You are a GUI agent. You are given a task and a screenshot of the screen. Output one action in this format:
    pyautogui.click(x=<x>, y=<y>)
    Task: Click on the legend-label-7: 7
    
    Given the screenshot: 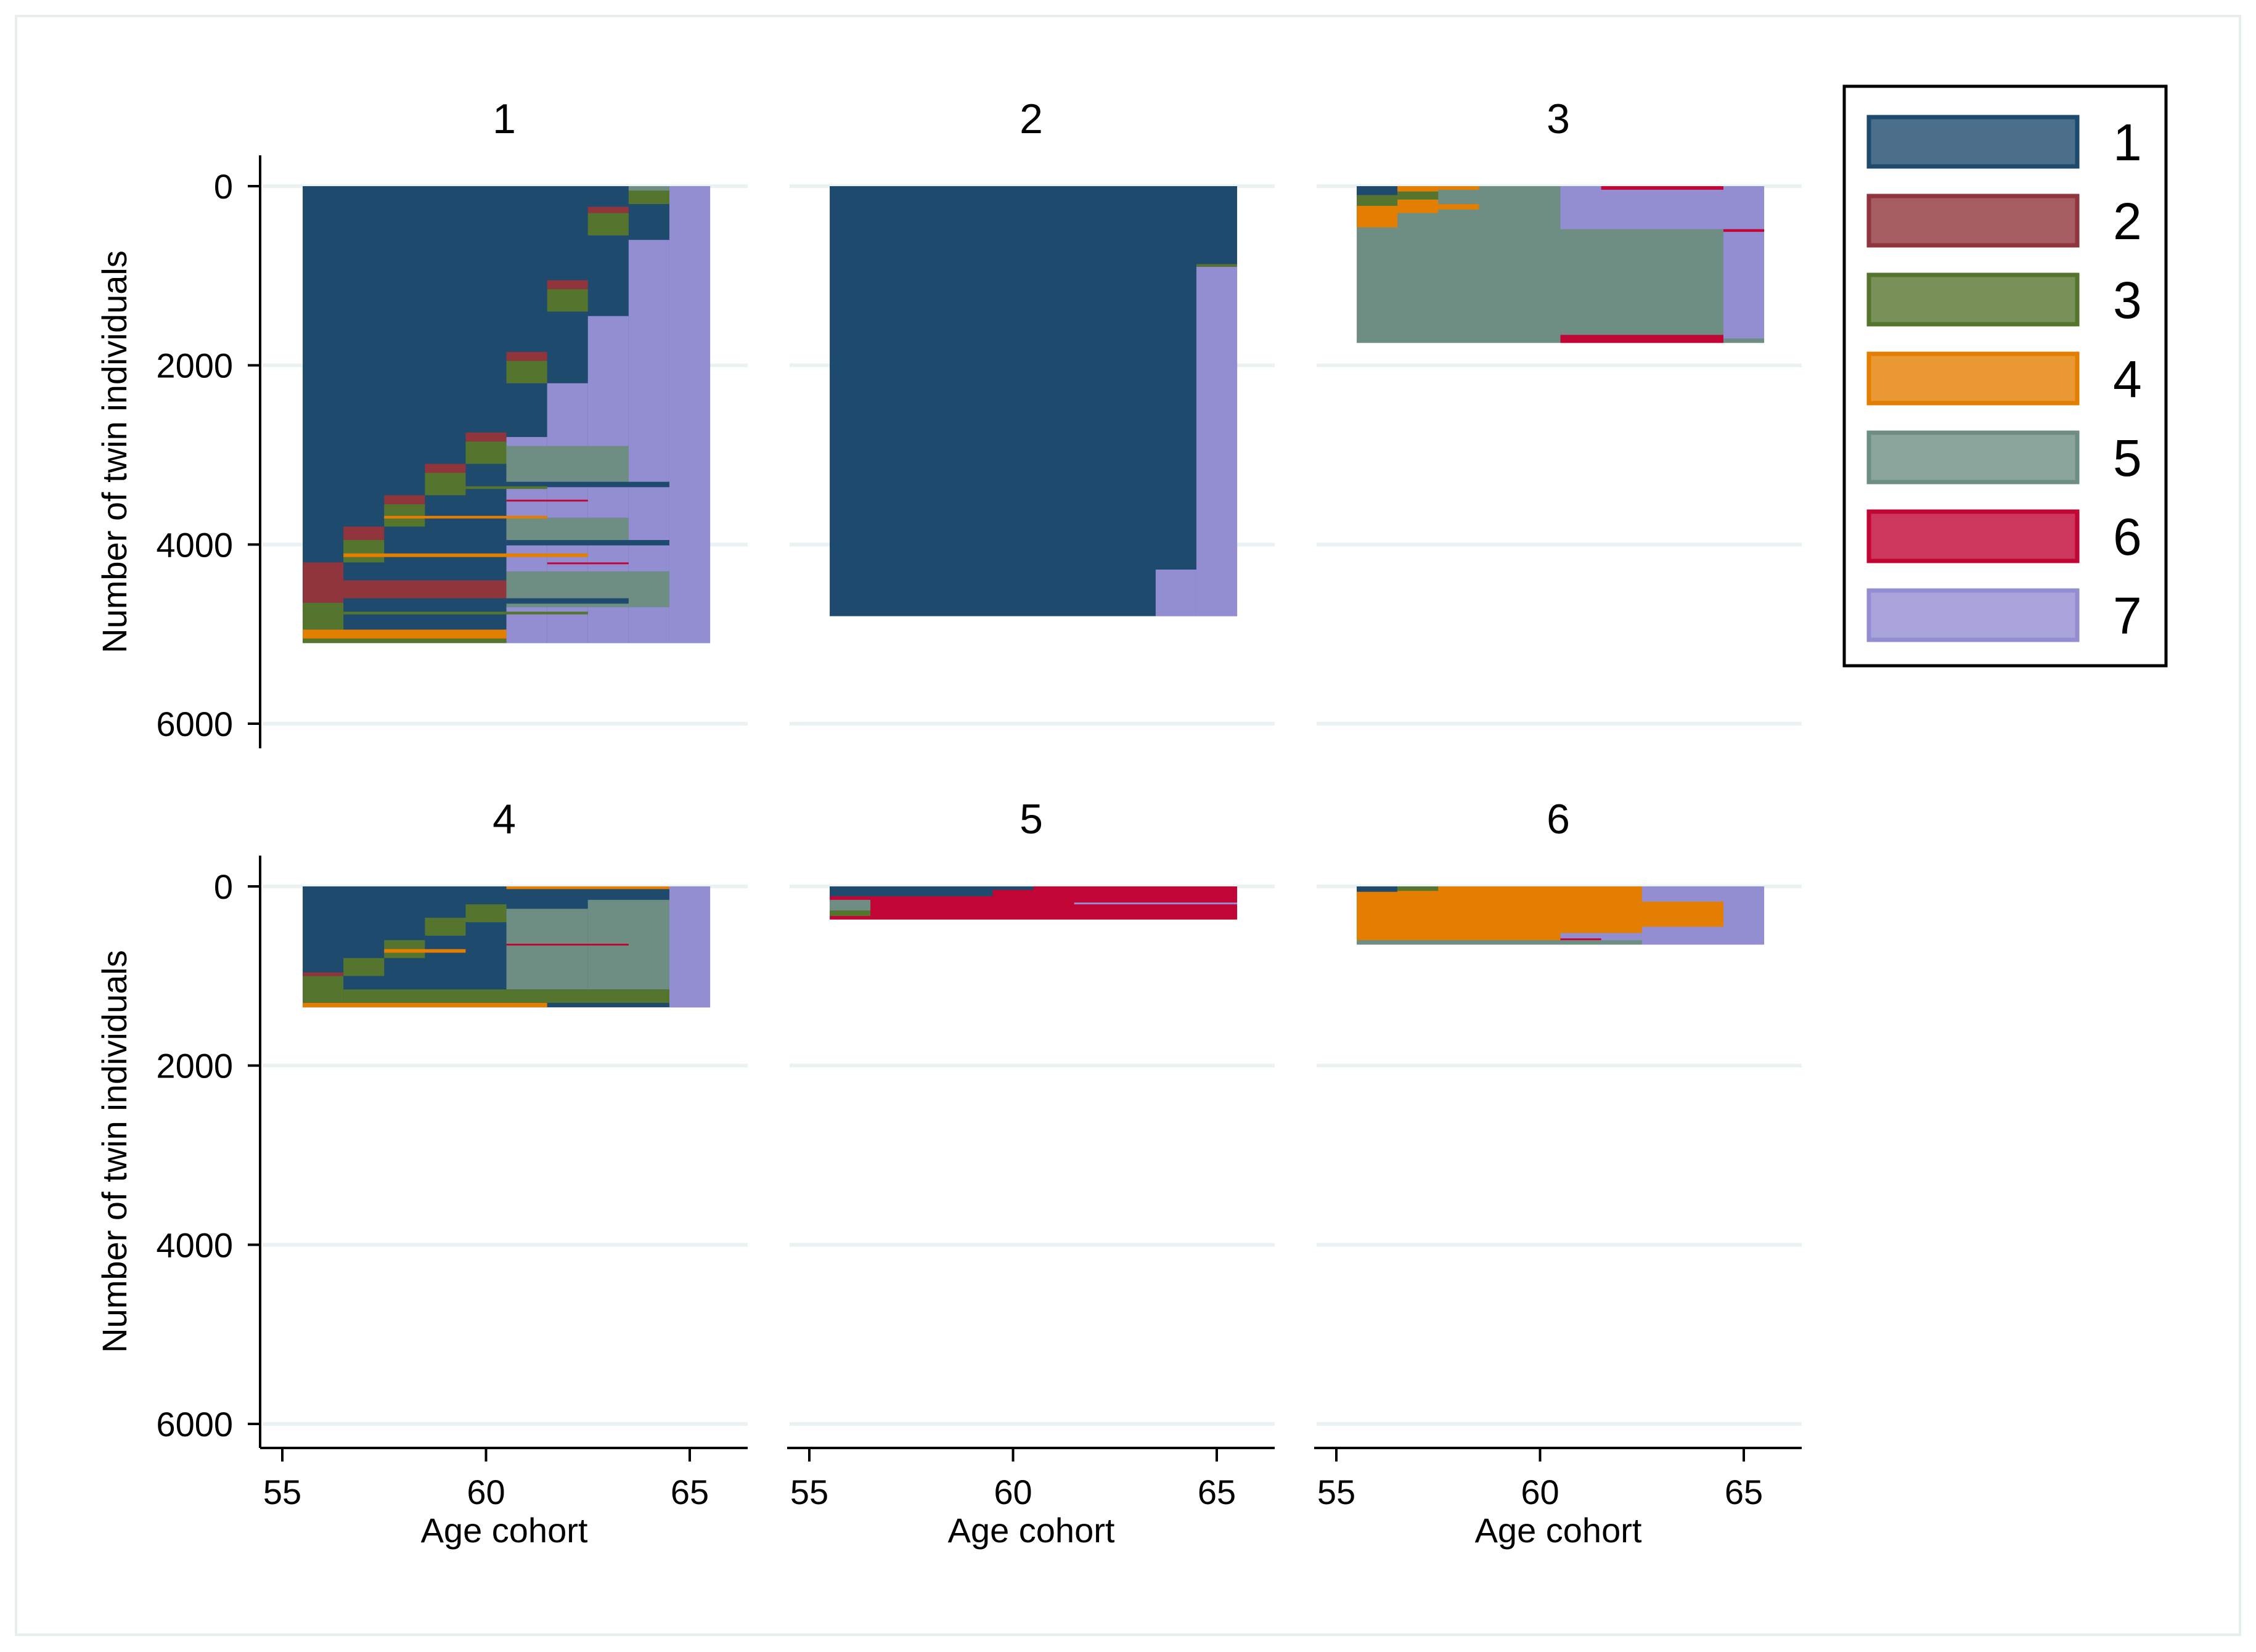 What is the action you would take?
    pyautogui.click(x=2127, y=616)
    